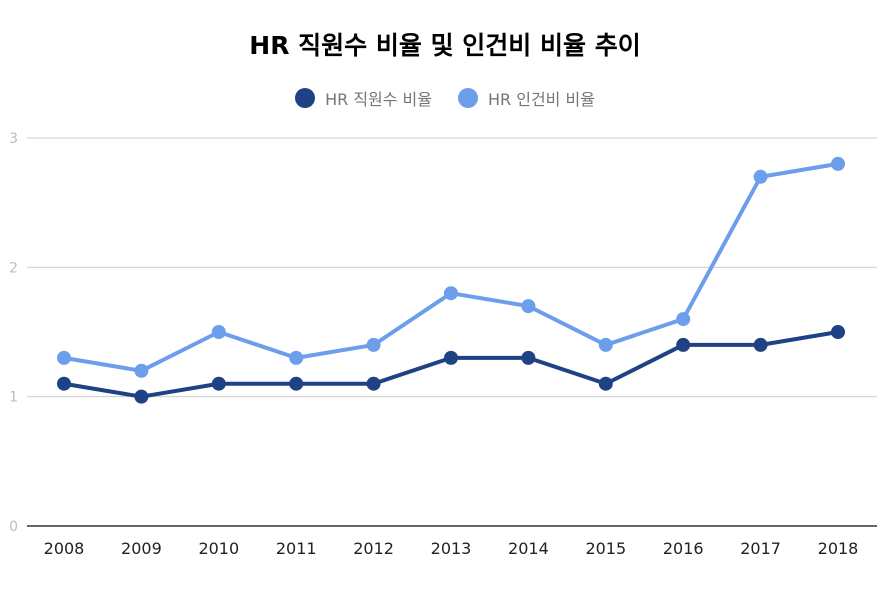  Describe the element at coordinates (605, 383) in the screenshot. I see `data-point-s0-2015` at that location.